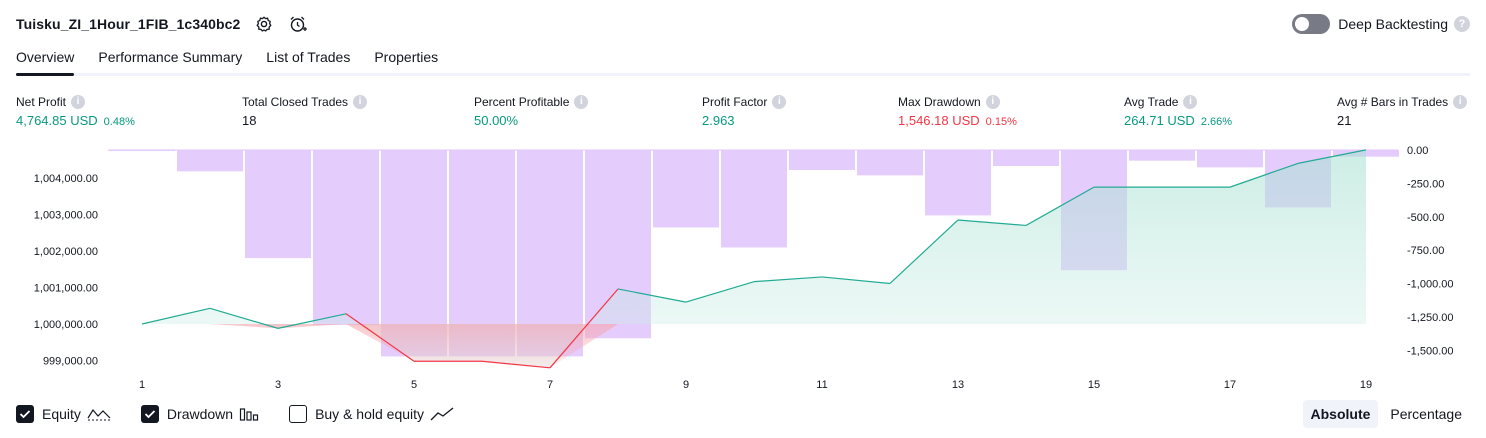  Describe the element at coordinates (939, 101) in the screenshot. I see `stat-label: Max Drawdown` at that location.